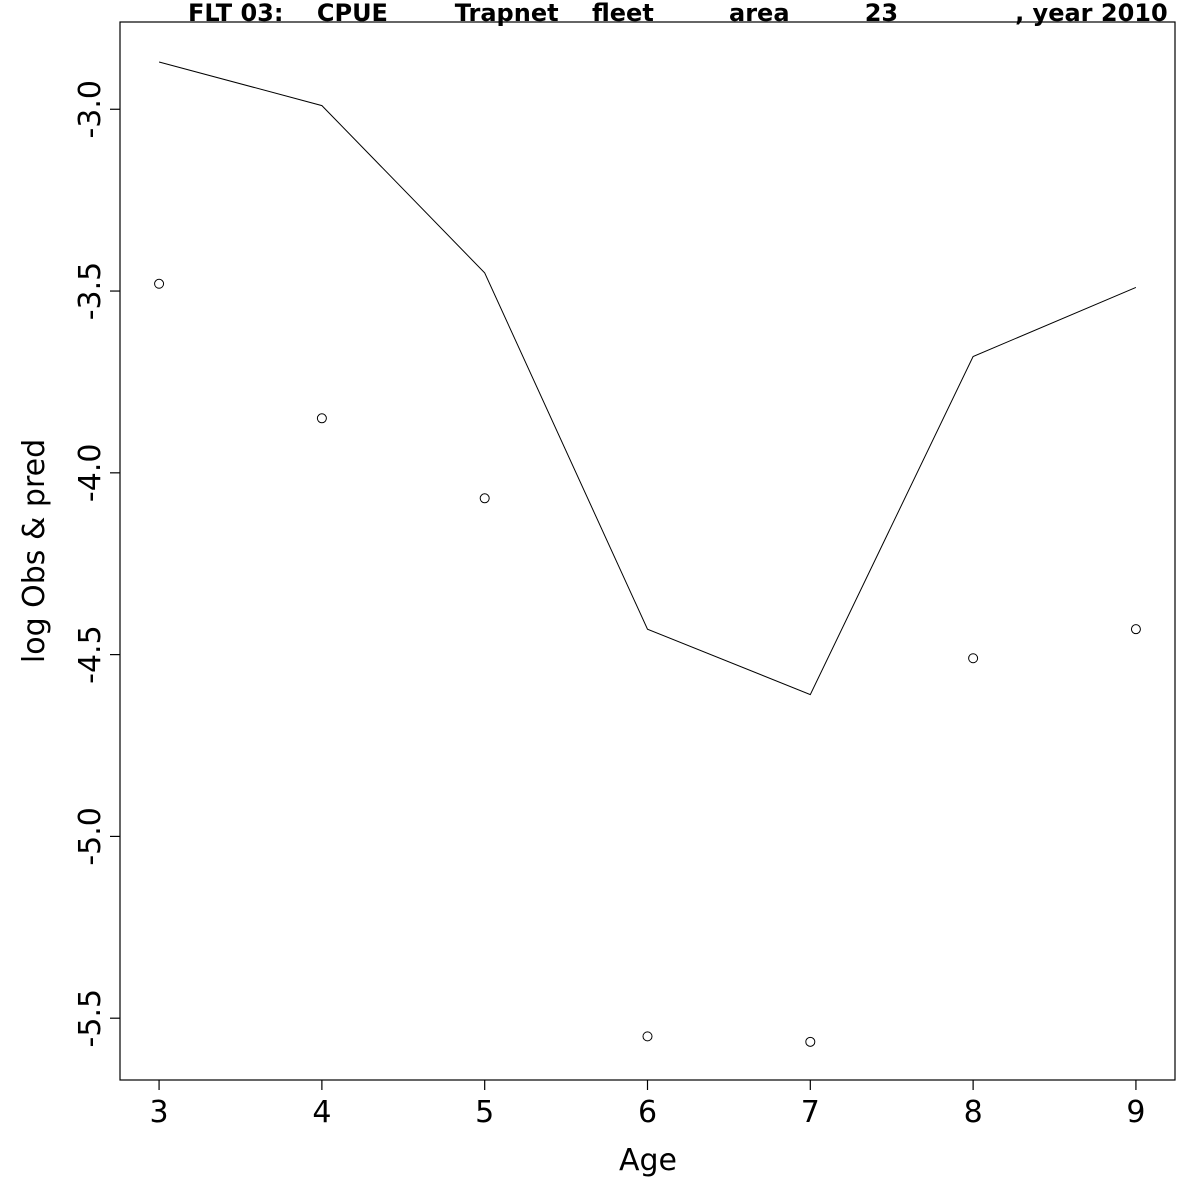 Image resolution: width=1200 pixels, height=1200 pixels. What do you see at coordinates (90, 1018) in the screenshot?
I see `y-tick-label-5: -5.5` at bounding box center [90, 1018].